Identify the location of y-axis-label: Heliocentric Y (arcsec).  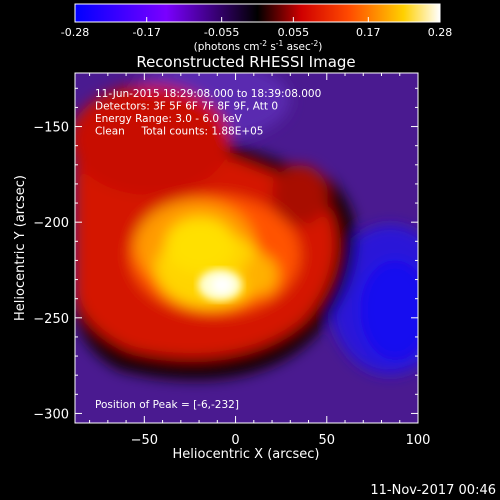
(20, 248).